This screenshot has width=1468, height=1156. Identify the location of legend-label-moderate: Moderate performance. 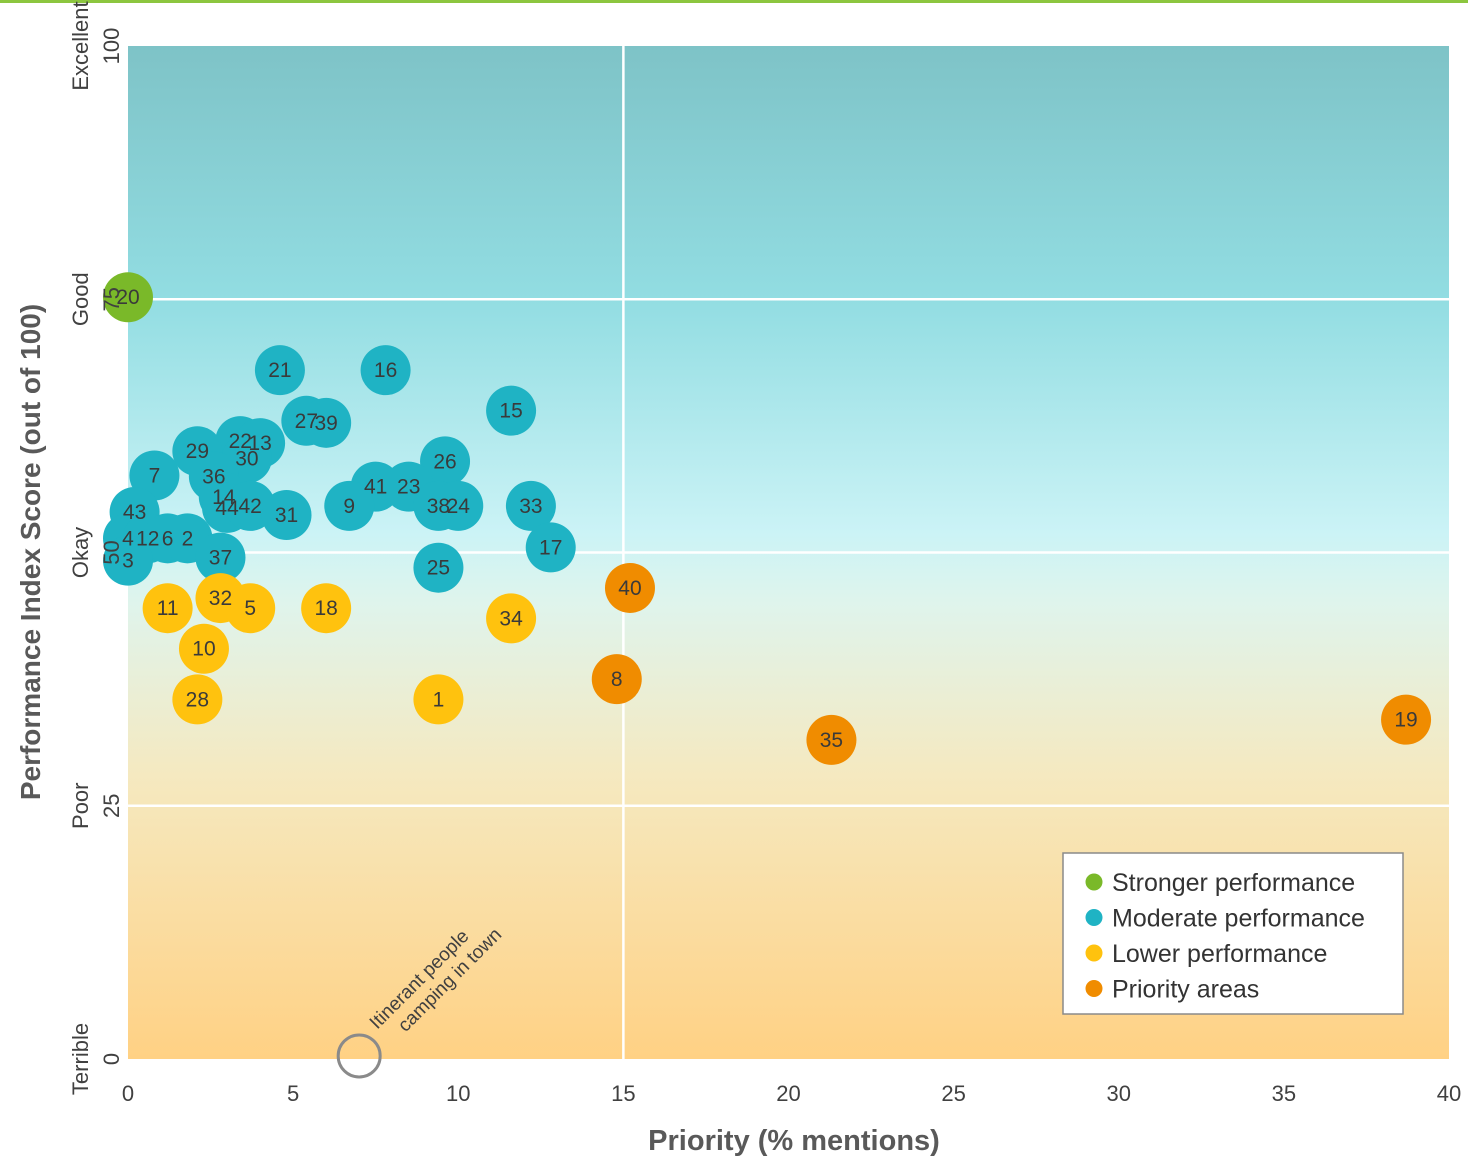
(1238, 919).